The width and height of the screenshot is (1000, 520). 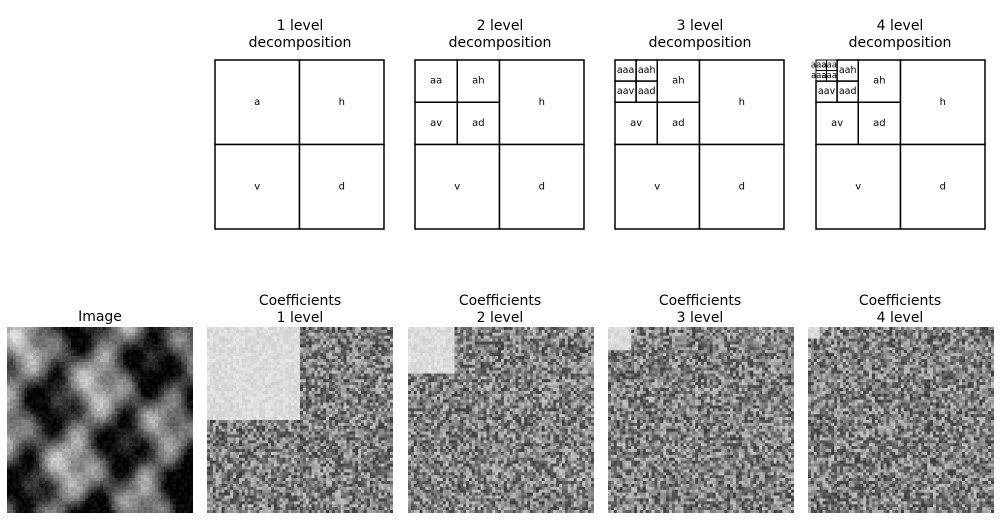 I want to click on decomposition-title-2: 2 level decomposition, so click(x=500, y=35).